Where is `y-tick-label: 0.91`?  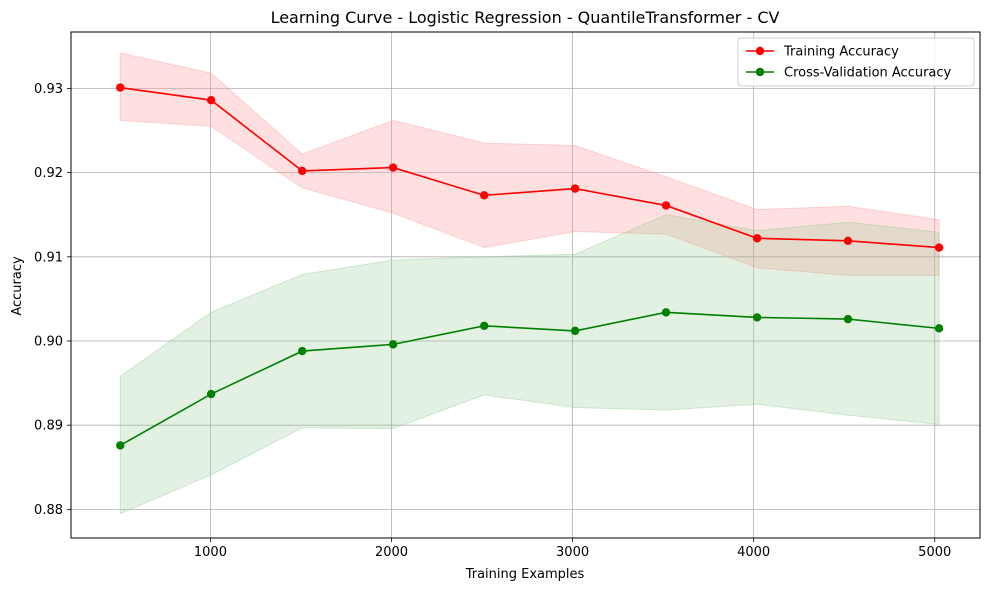 y-tick-label: 0.91 is located at coordinates (48, 257).